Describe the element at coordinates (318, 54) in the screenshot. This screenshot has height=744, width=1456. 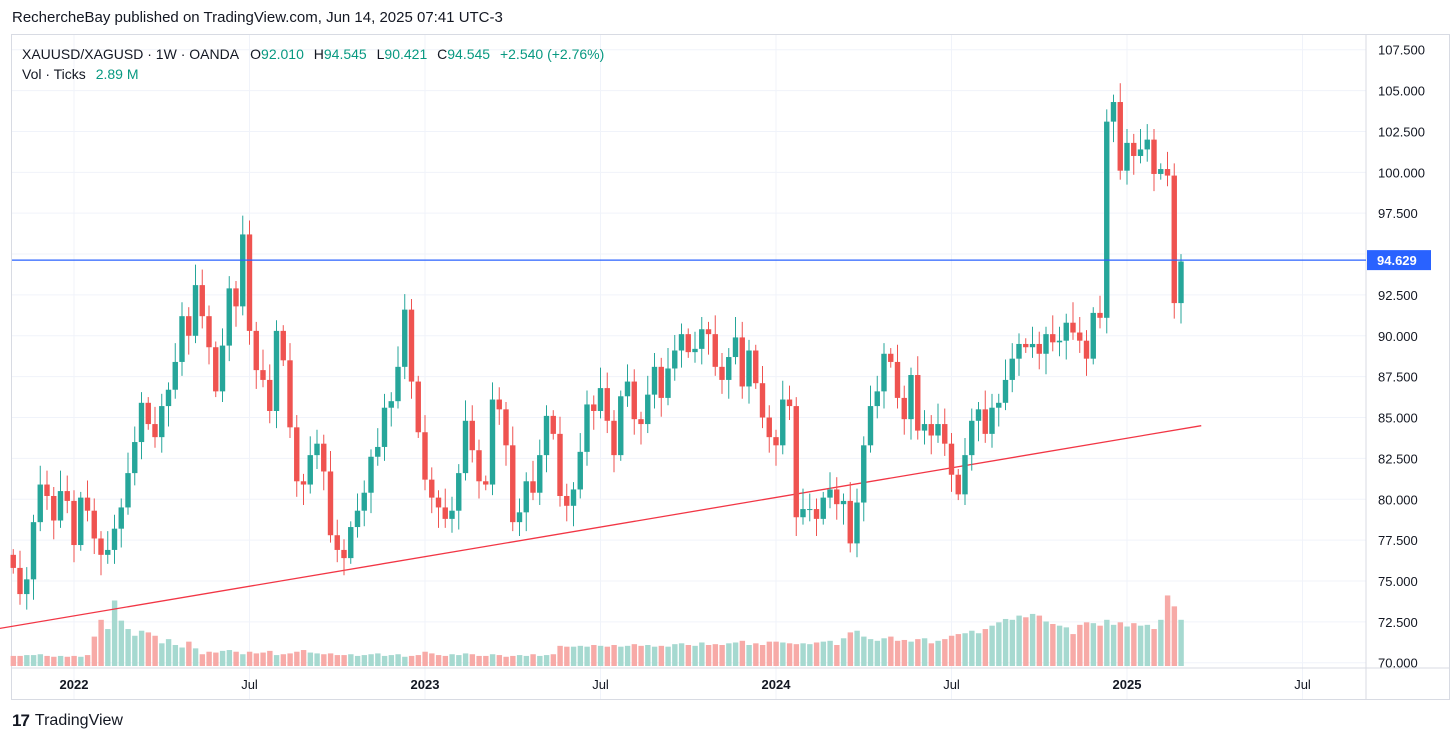
I see `high-label: H` at that location.